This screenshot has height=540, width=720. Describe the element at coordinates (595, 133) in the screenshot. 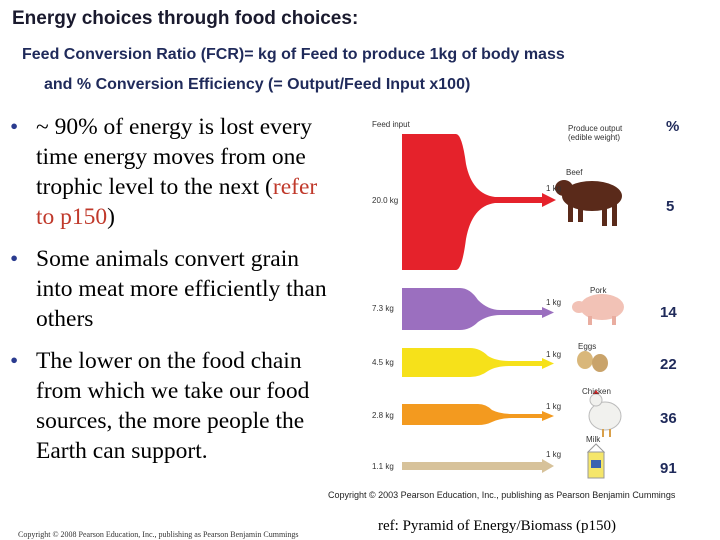

I see `produce-output-label: Produce output (edible weight)` at that location.